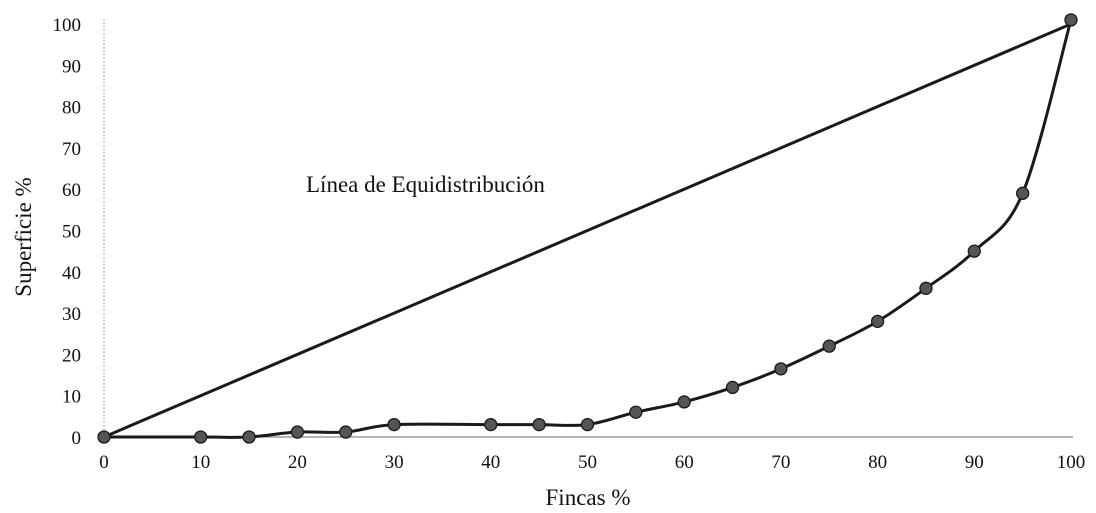 The height and width of the screenshot is (513, 1096). Describe the element at coordinates (67, 25) in the screenshot. I see `y-tick-label: 100` at that location.